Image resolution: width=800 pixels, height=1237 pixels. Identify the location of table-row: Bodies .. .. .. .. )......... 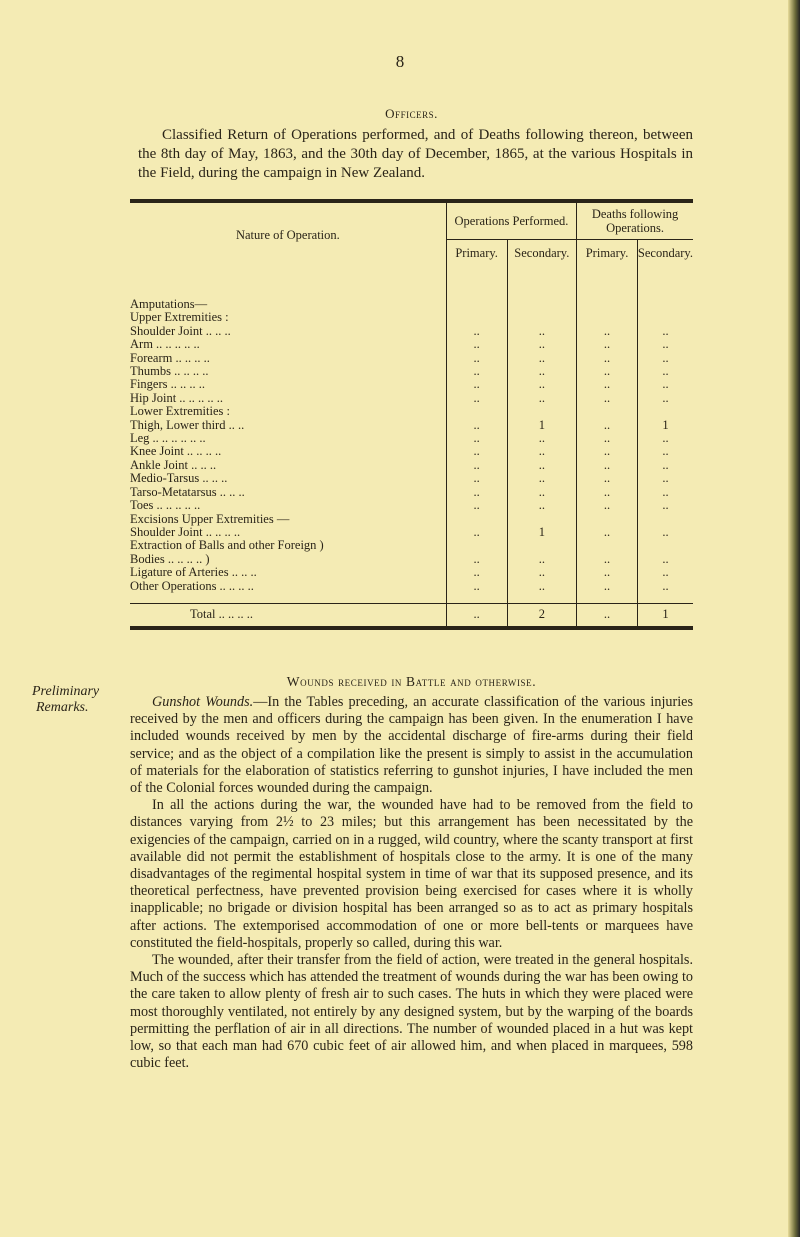
(411, 559).